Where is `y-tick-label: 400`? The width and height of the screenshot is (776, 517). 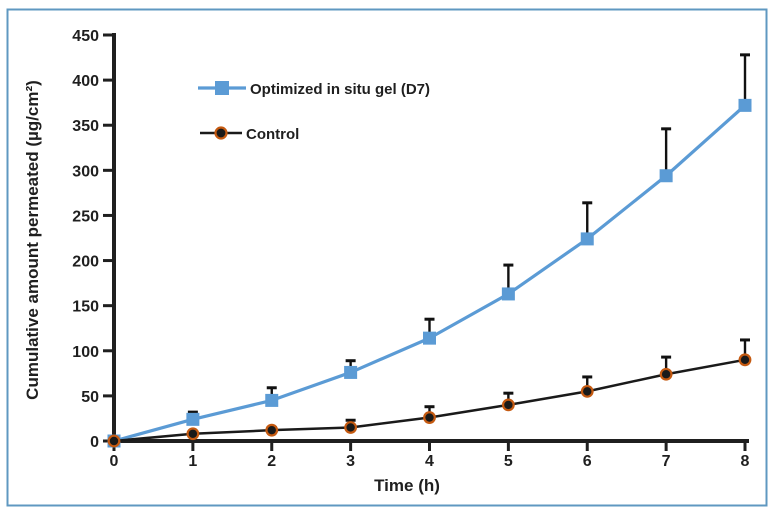
y-tick-label: 400 is located at coordinates (85, 81).